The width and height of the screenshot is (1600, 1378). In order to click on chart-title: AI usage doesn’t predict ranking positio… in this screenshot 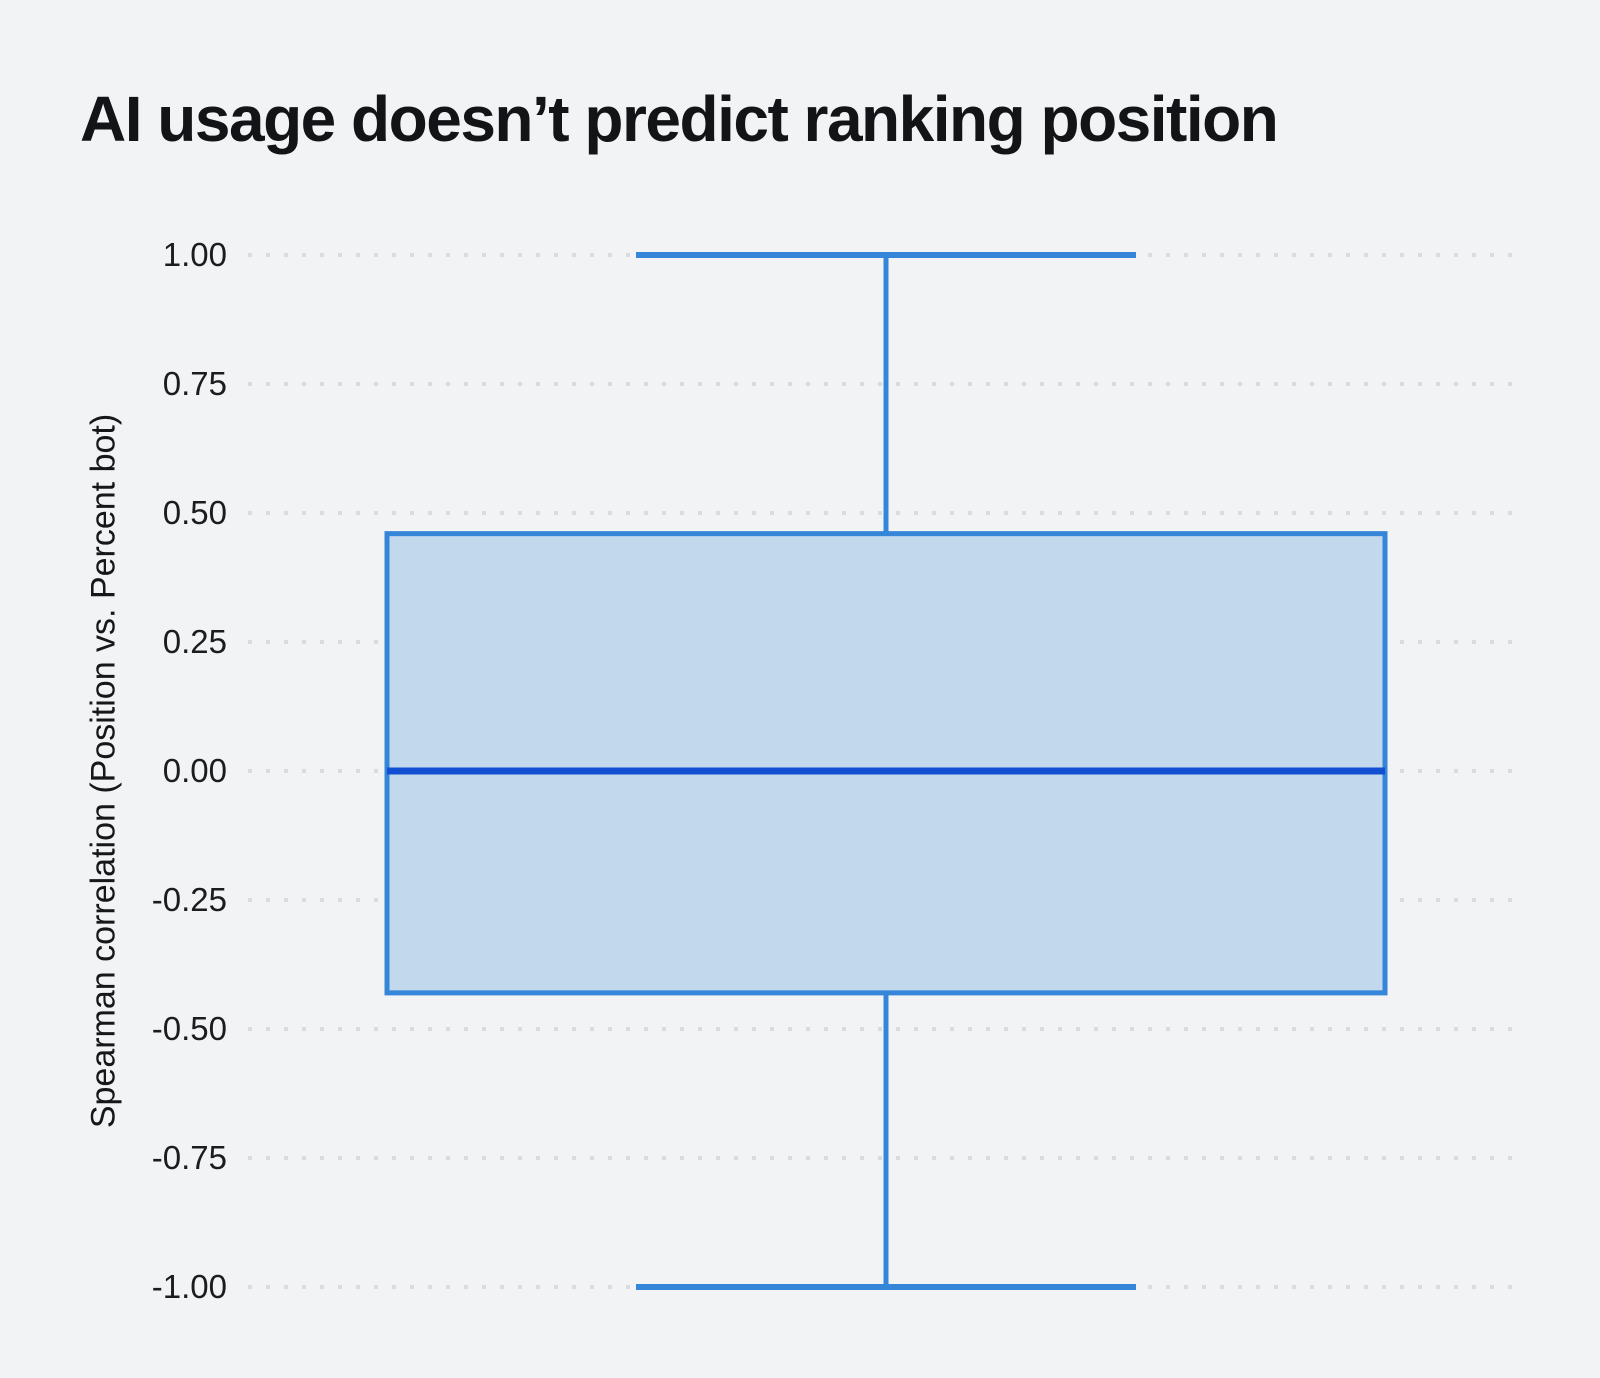, I will do `click(679, 119)`.